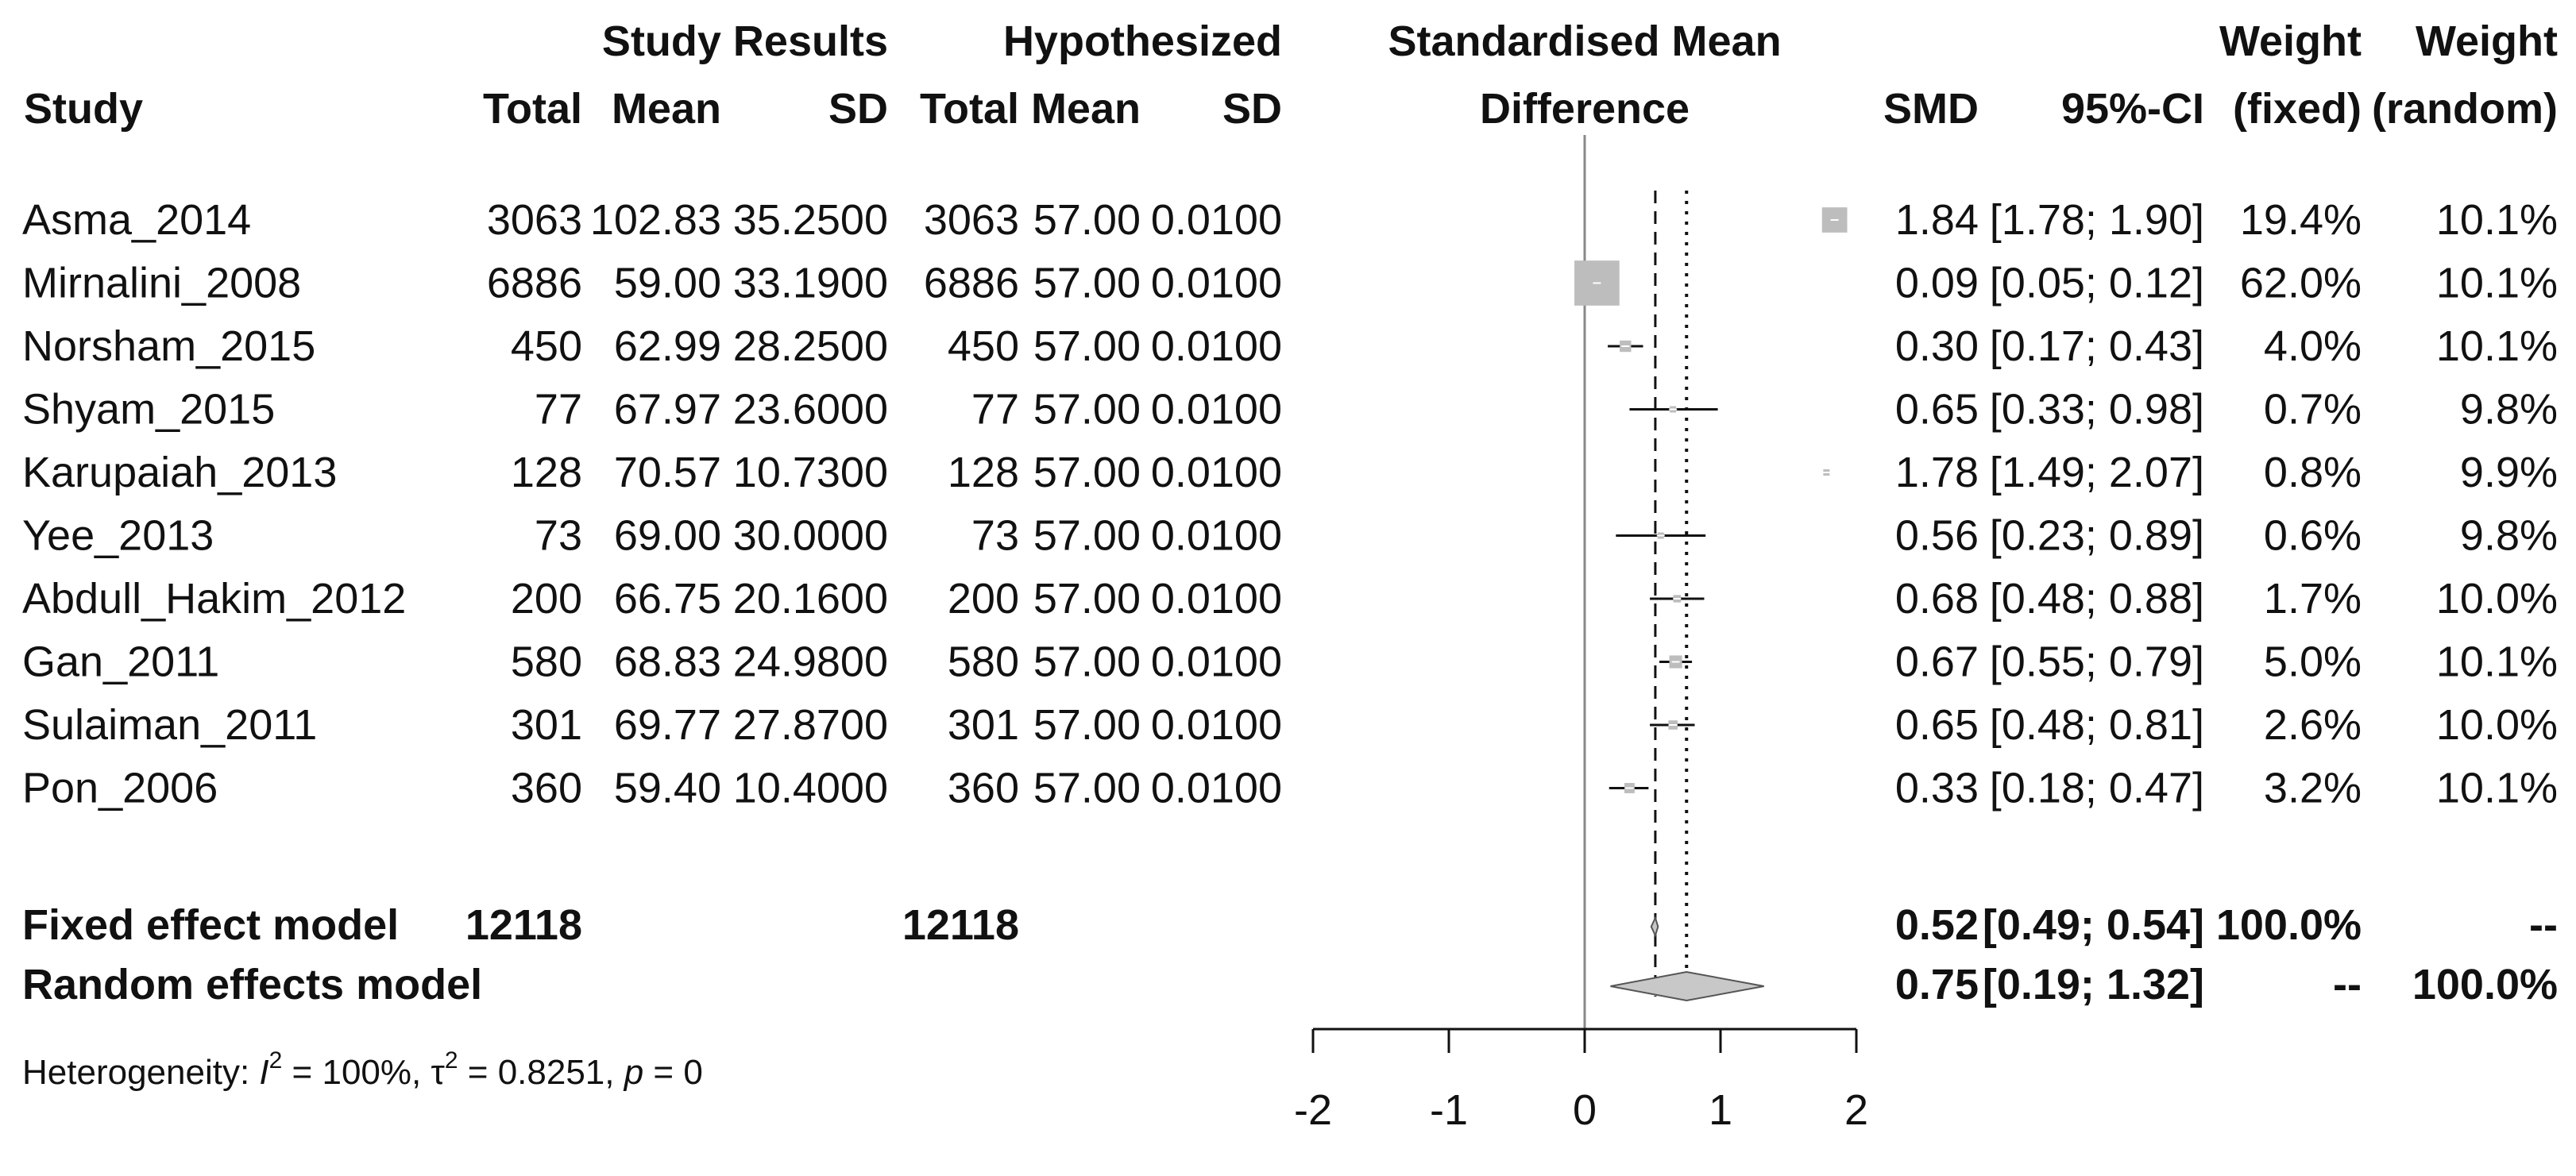 Image resolution: width=2576 pixels, height=1176 pixels. I want to click on cell-wfixed: 3.2%, so click(2313, 788).